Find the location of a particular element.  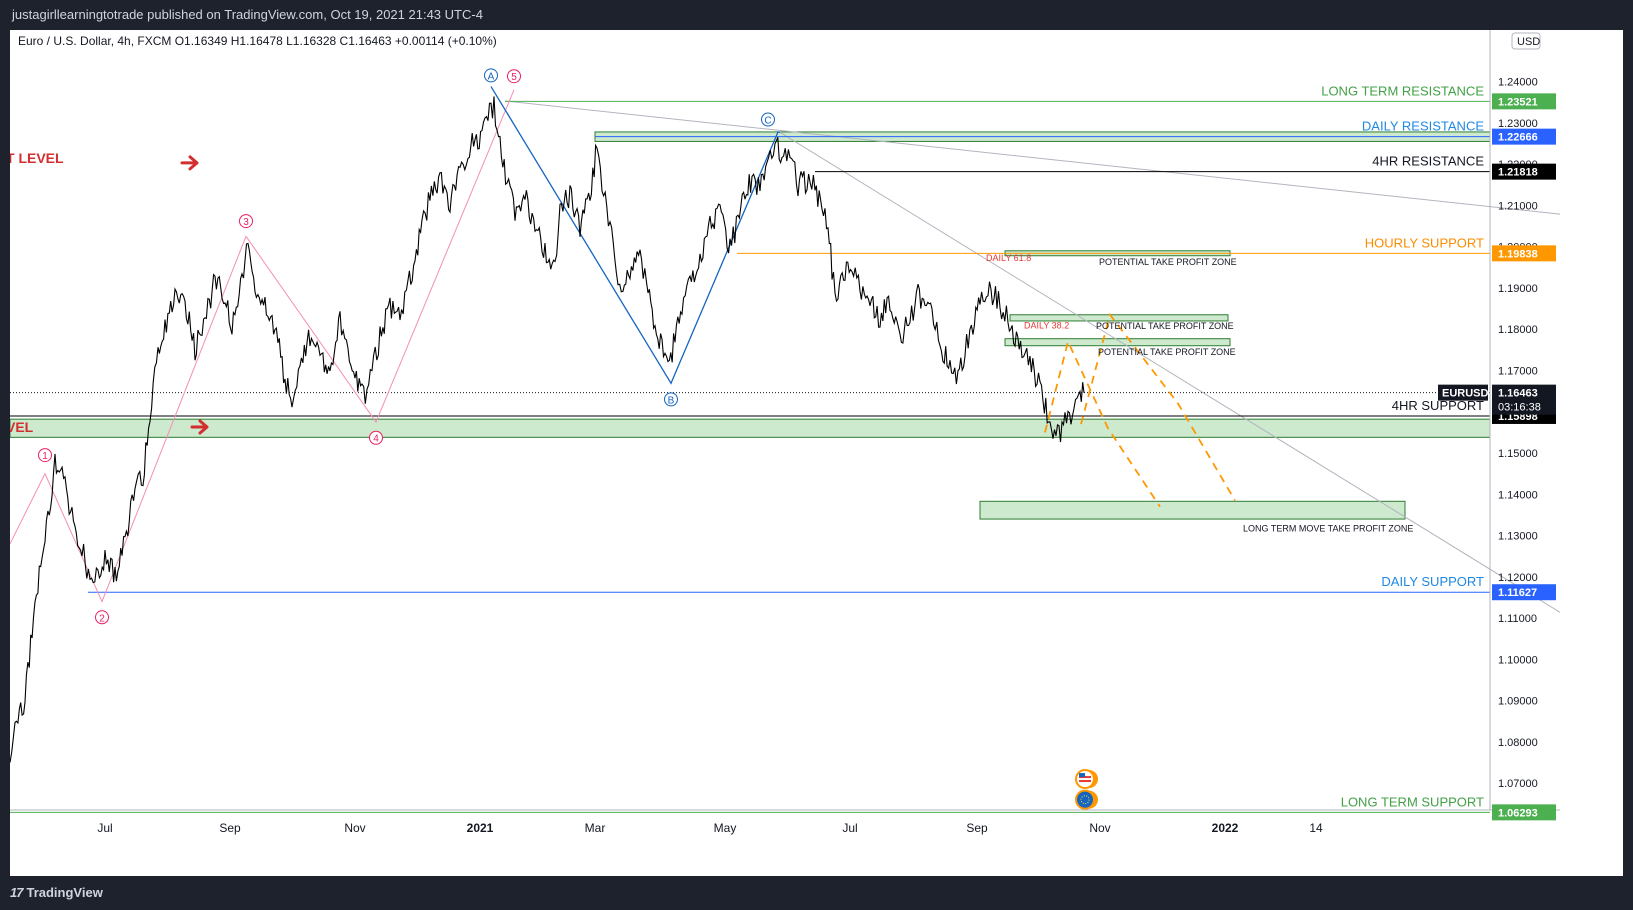

y-tick-label: 1.17000 is located at coordinates (1518, 371).